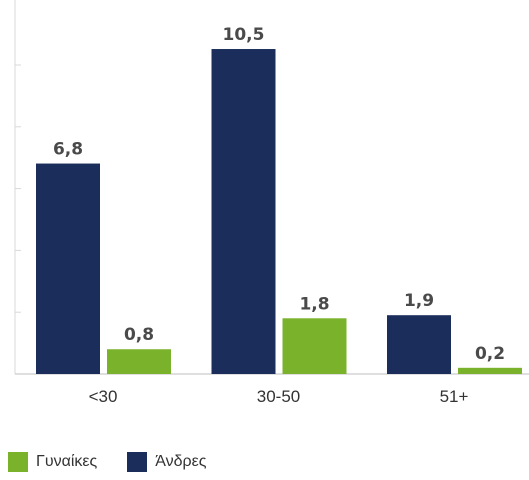  Describe the element at coordinates (244, 35) in the screenshot. I see `value-label: 10,5` at that location.